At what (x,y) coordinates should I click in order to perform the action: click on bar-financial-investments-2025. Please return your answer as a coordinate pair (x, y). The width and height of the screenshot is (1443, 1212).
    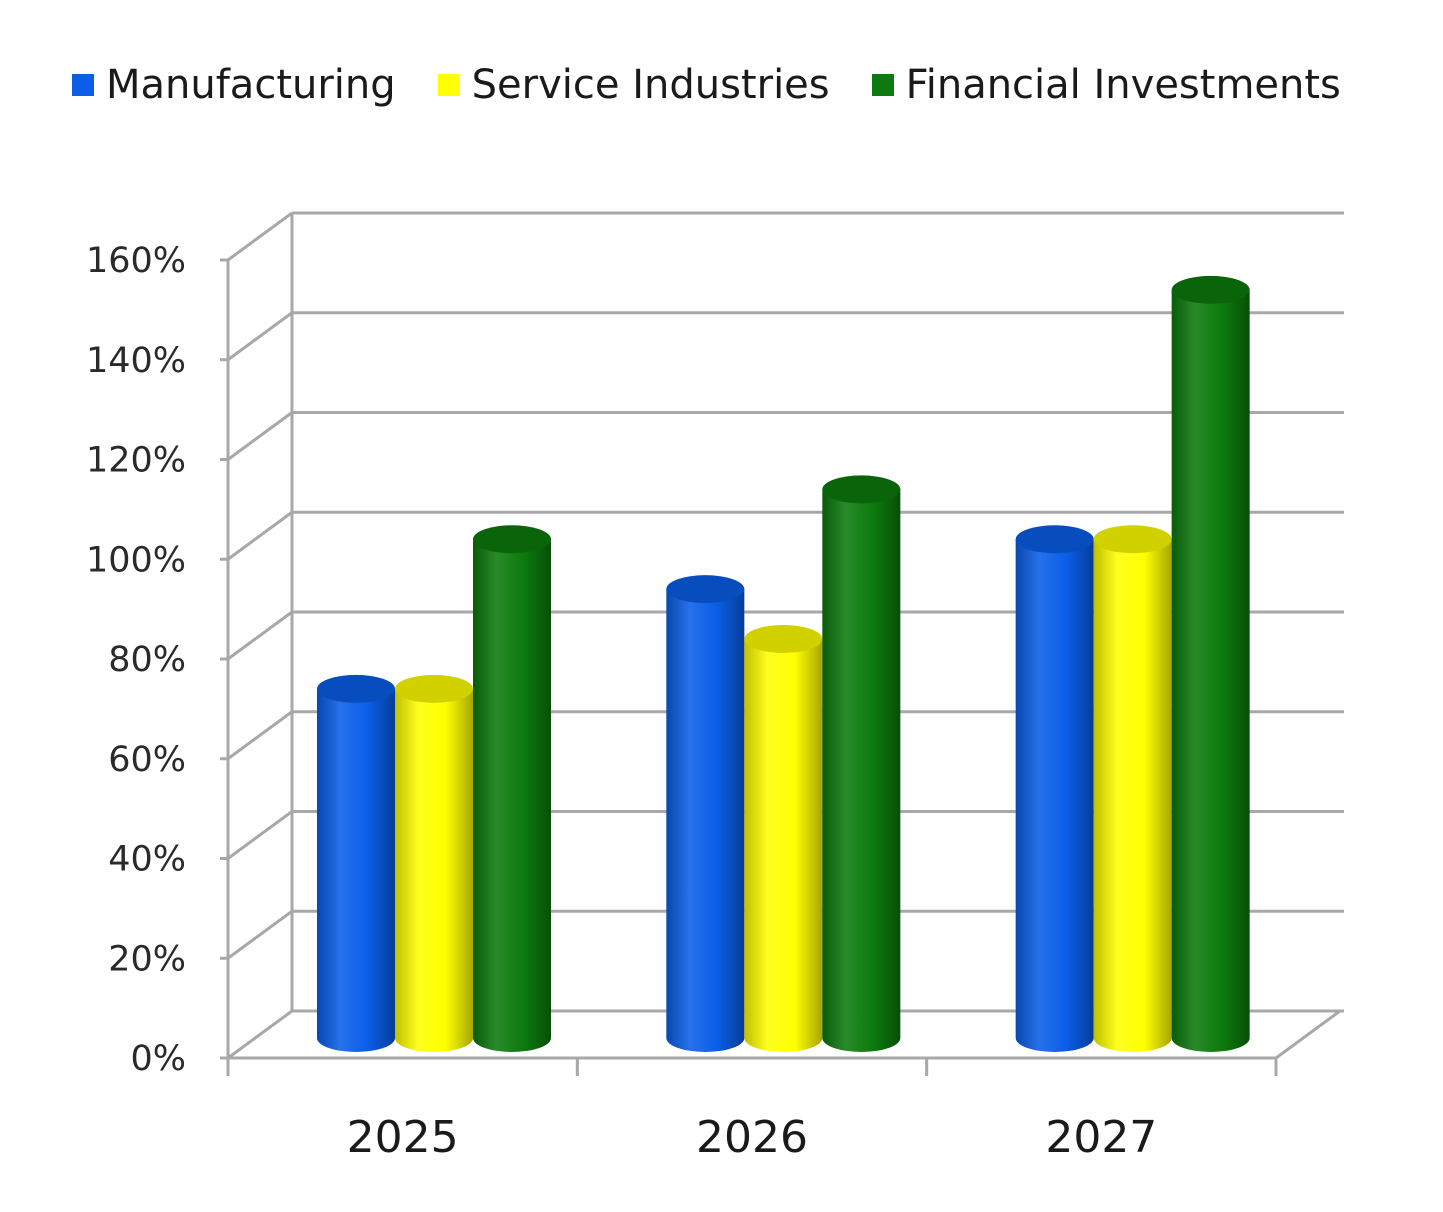
    Looking at the image, I should click on (512, 788).